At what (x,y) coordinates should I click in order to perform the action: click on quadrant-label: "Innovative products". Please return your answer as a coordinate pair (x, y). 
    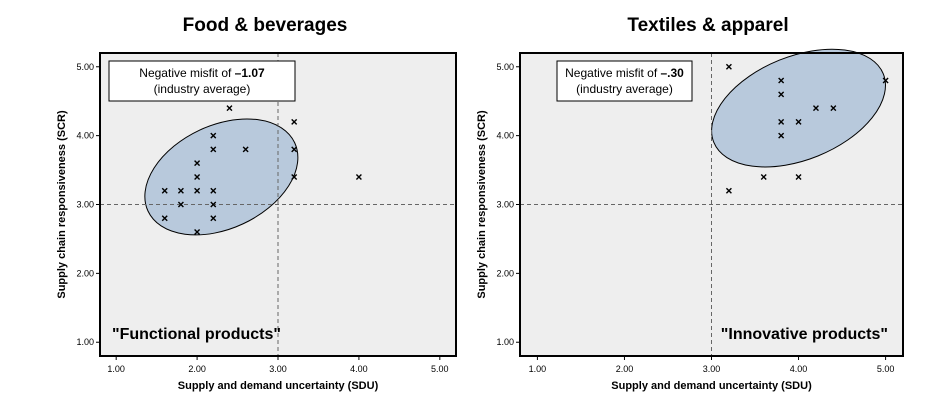
    Looking at the image, I should click on (804, 334).